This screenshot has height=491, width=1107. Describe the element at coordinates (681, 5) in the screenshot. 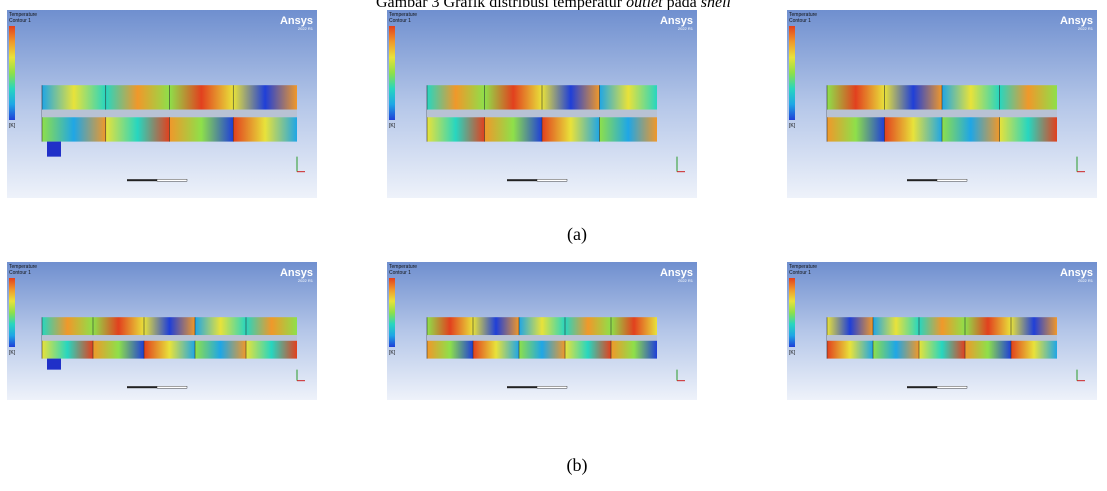

I see `caption-part: pada` at that location.